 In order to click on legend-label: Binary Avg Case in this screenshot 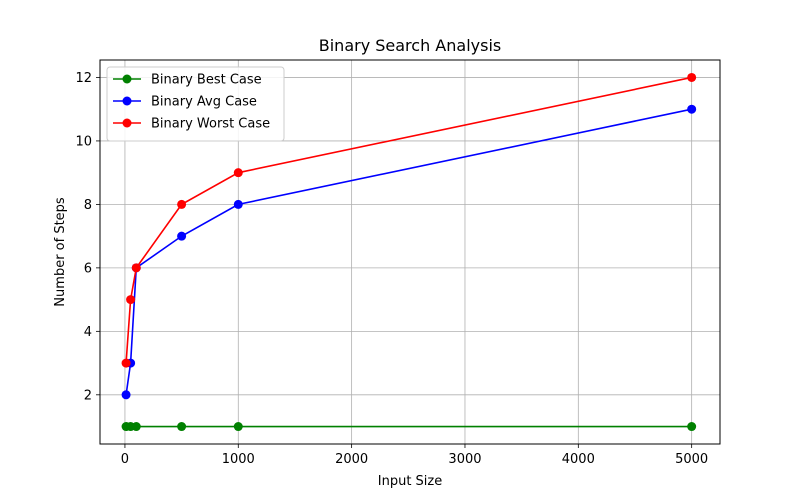, I will do `click(204, 102)`.